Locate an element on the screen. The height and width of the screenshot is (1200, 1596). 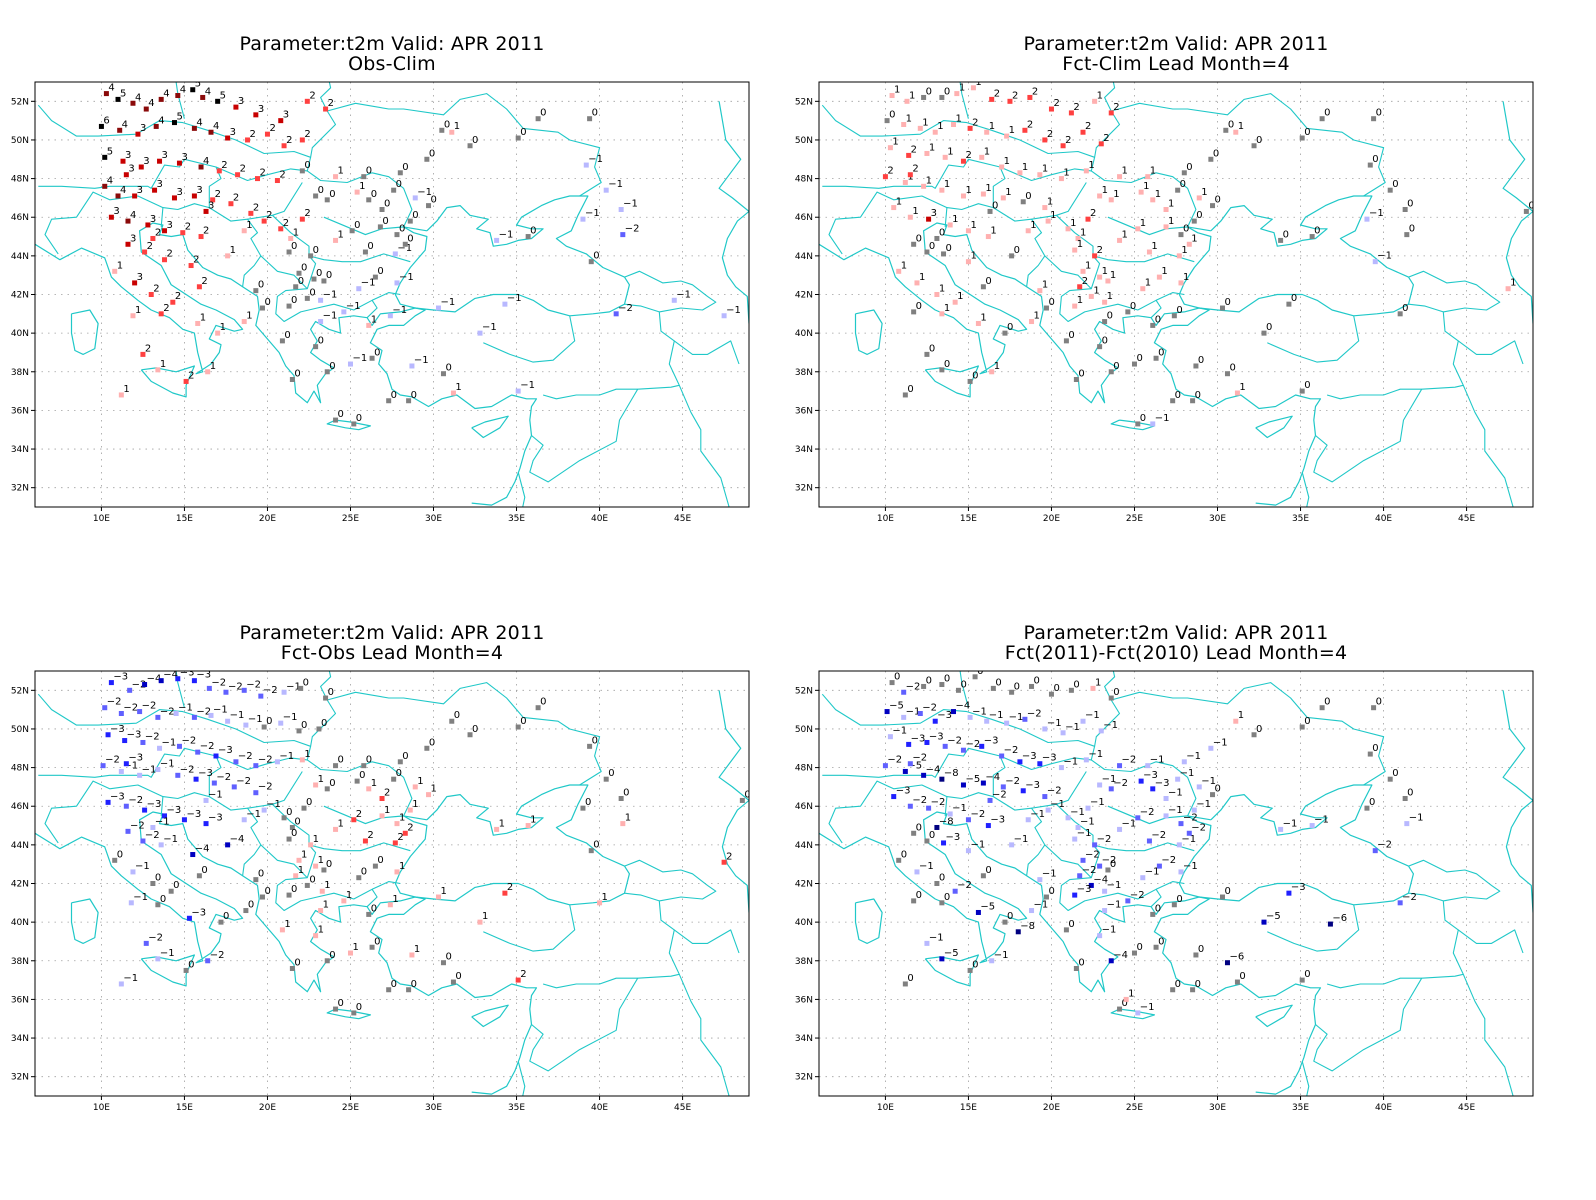
station-marker: −4 is located at coordinates (960, 708).